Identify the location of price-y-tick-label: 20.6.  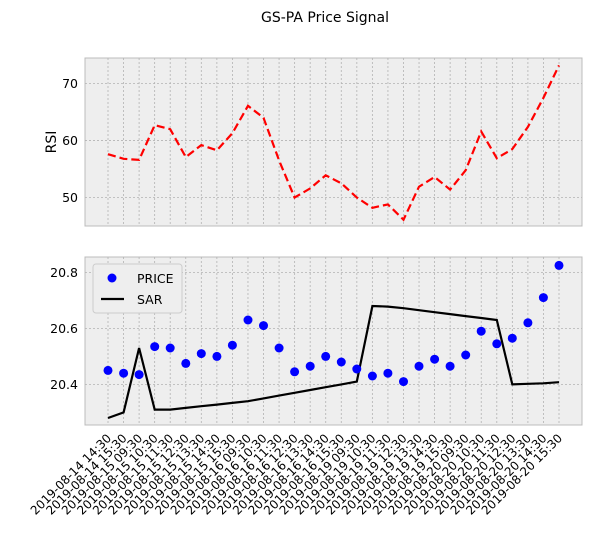
(64, 328).